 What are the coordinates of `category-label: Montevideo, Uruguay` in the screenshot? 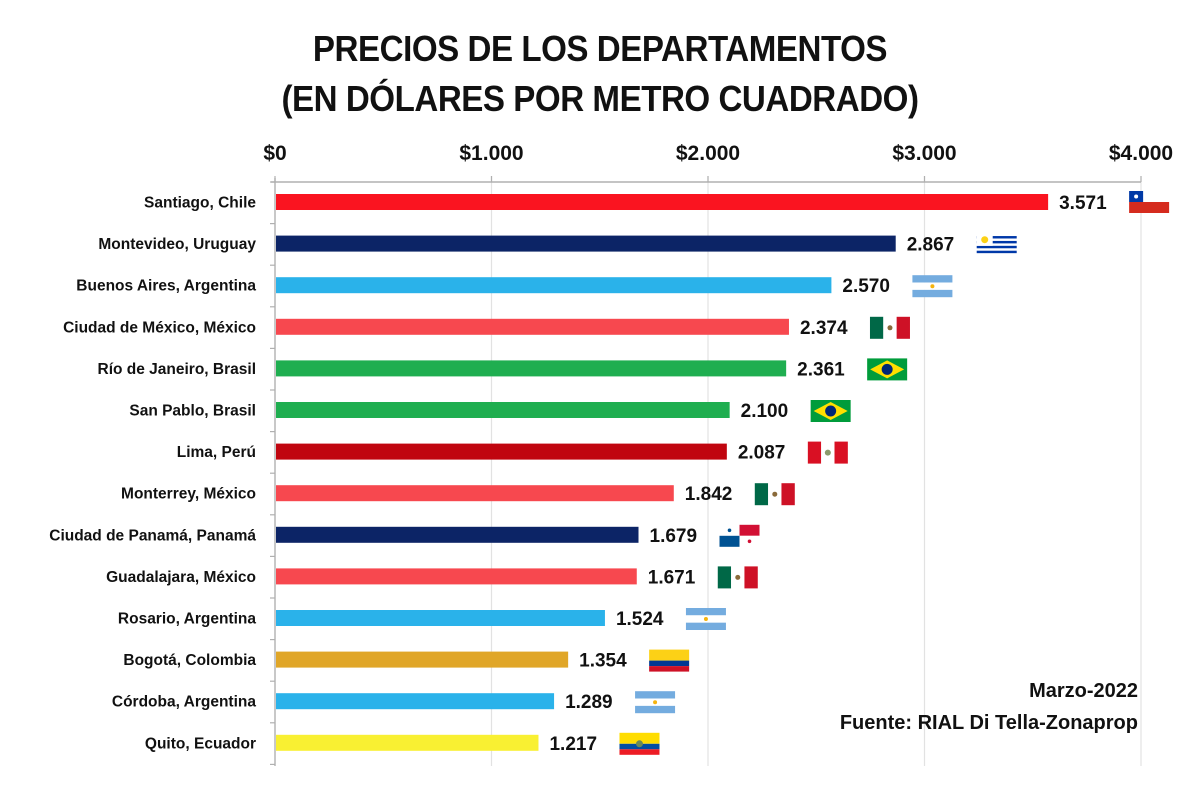 It's located at (177, 244).